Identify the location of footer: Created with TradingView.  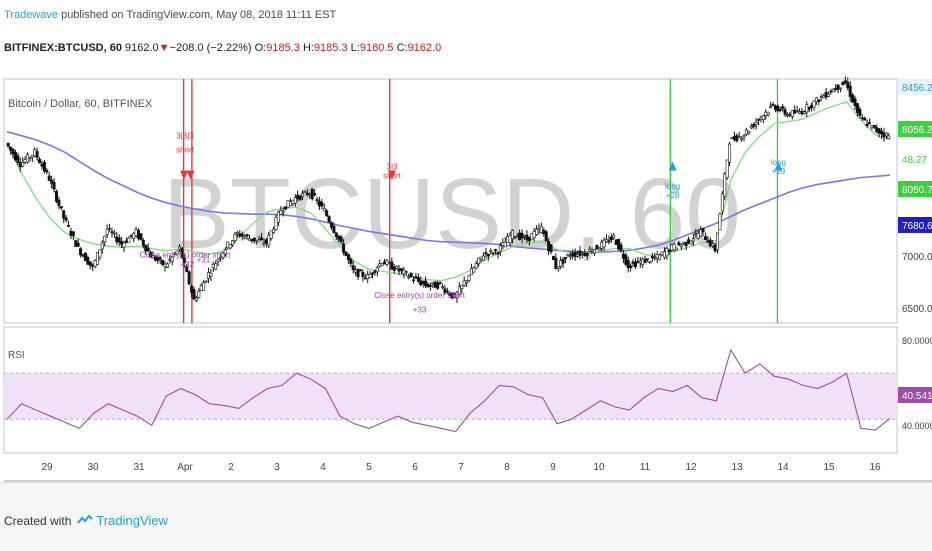
(466, 516).